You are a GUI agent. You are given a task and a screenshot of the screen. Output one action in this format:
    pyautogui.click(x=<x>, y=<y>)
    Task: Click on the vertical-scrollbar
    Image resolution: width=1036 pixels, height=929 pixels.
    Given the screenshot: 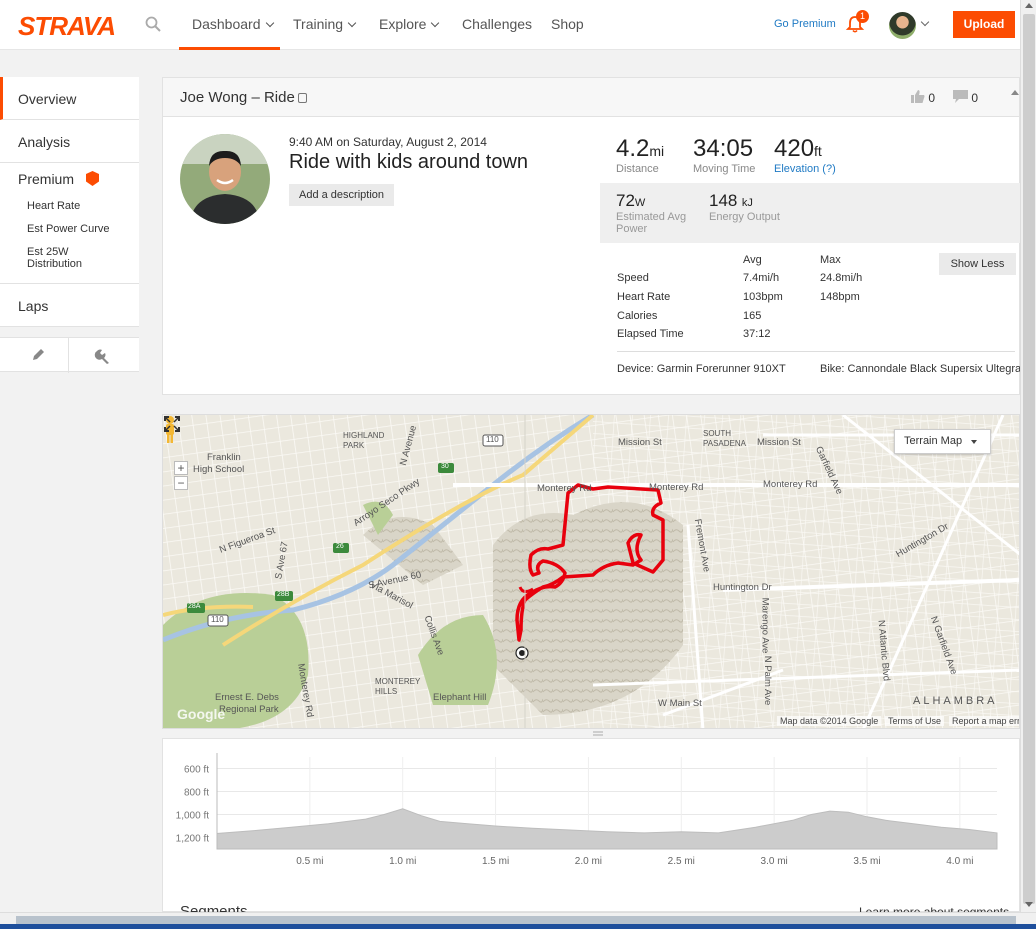 What is the action you would take?
    pyautogui.click(x=1028, y=456)
    